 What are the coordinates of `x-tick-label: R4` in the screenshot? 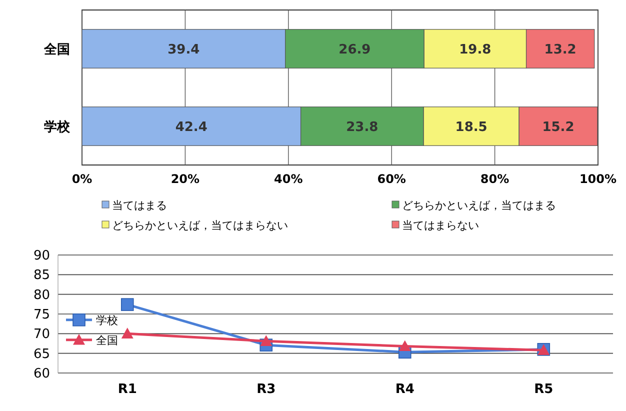 It's located at (404, 389).